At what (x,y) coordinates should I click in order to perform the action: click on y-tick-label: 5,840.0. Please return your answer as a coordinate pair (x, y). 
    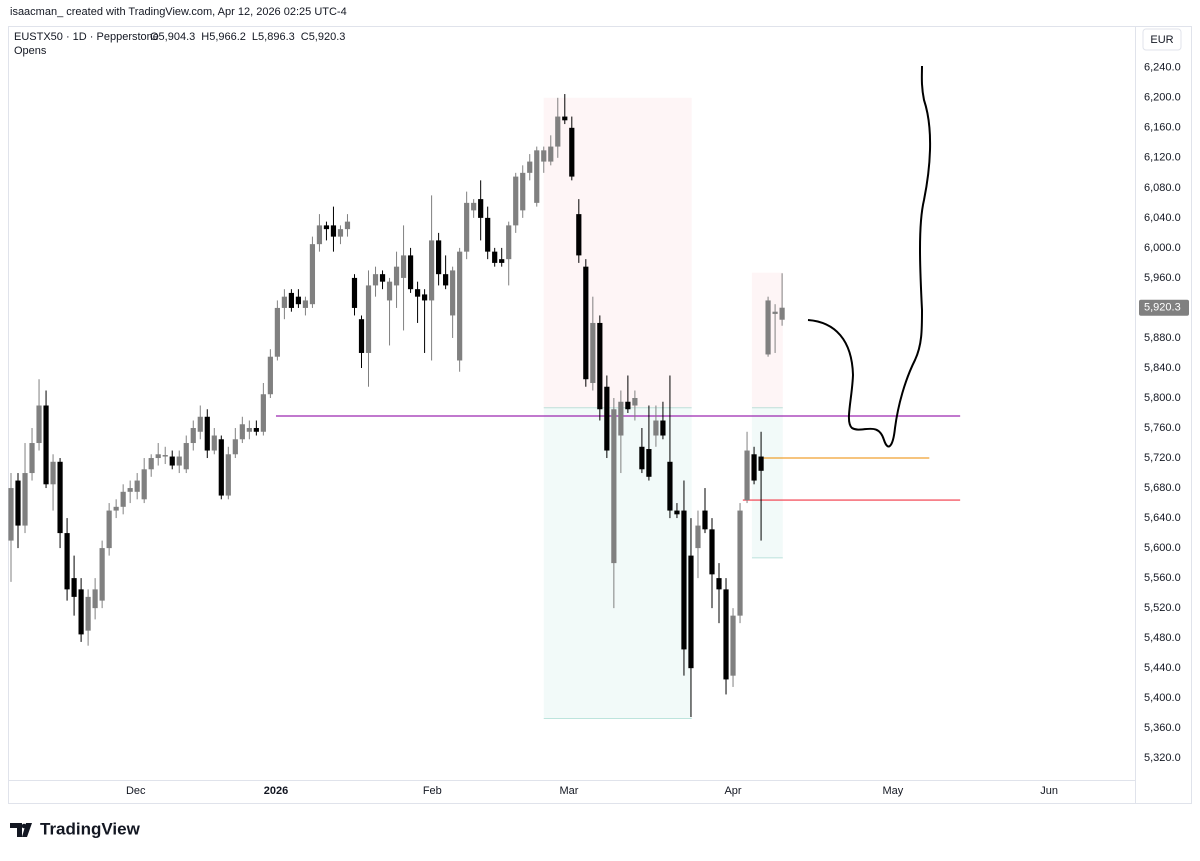
    Looking at the image, I should click on (1162, 368).